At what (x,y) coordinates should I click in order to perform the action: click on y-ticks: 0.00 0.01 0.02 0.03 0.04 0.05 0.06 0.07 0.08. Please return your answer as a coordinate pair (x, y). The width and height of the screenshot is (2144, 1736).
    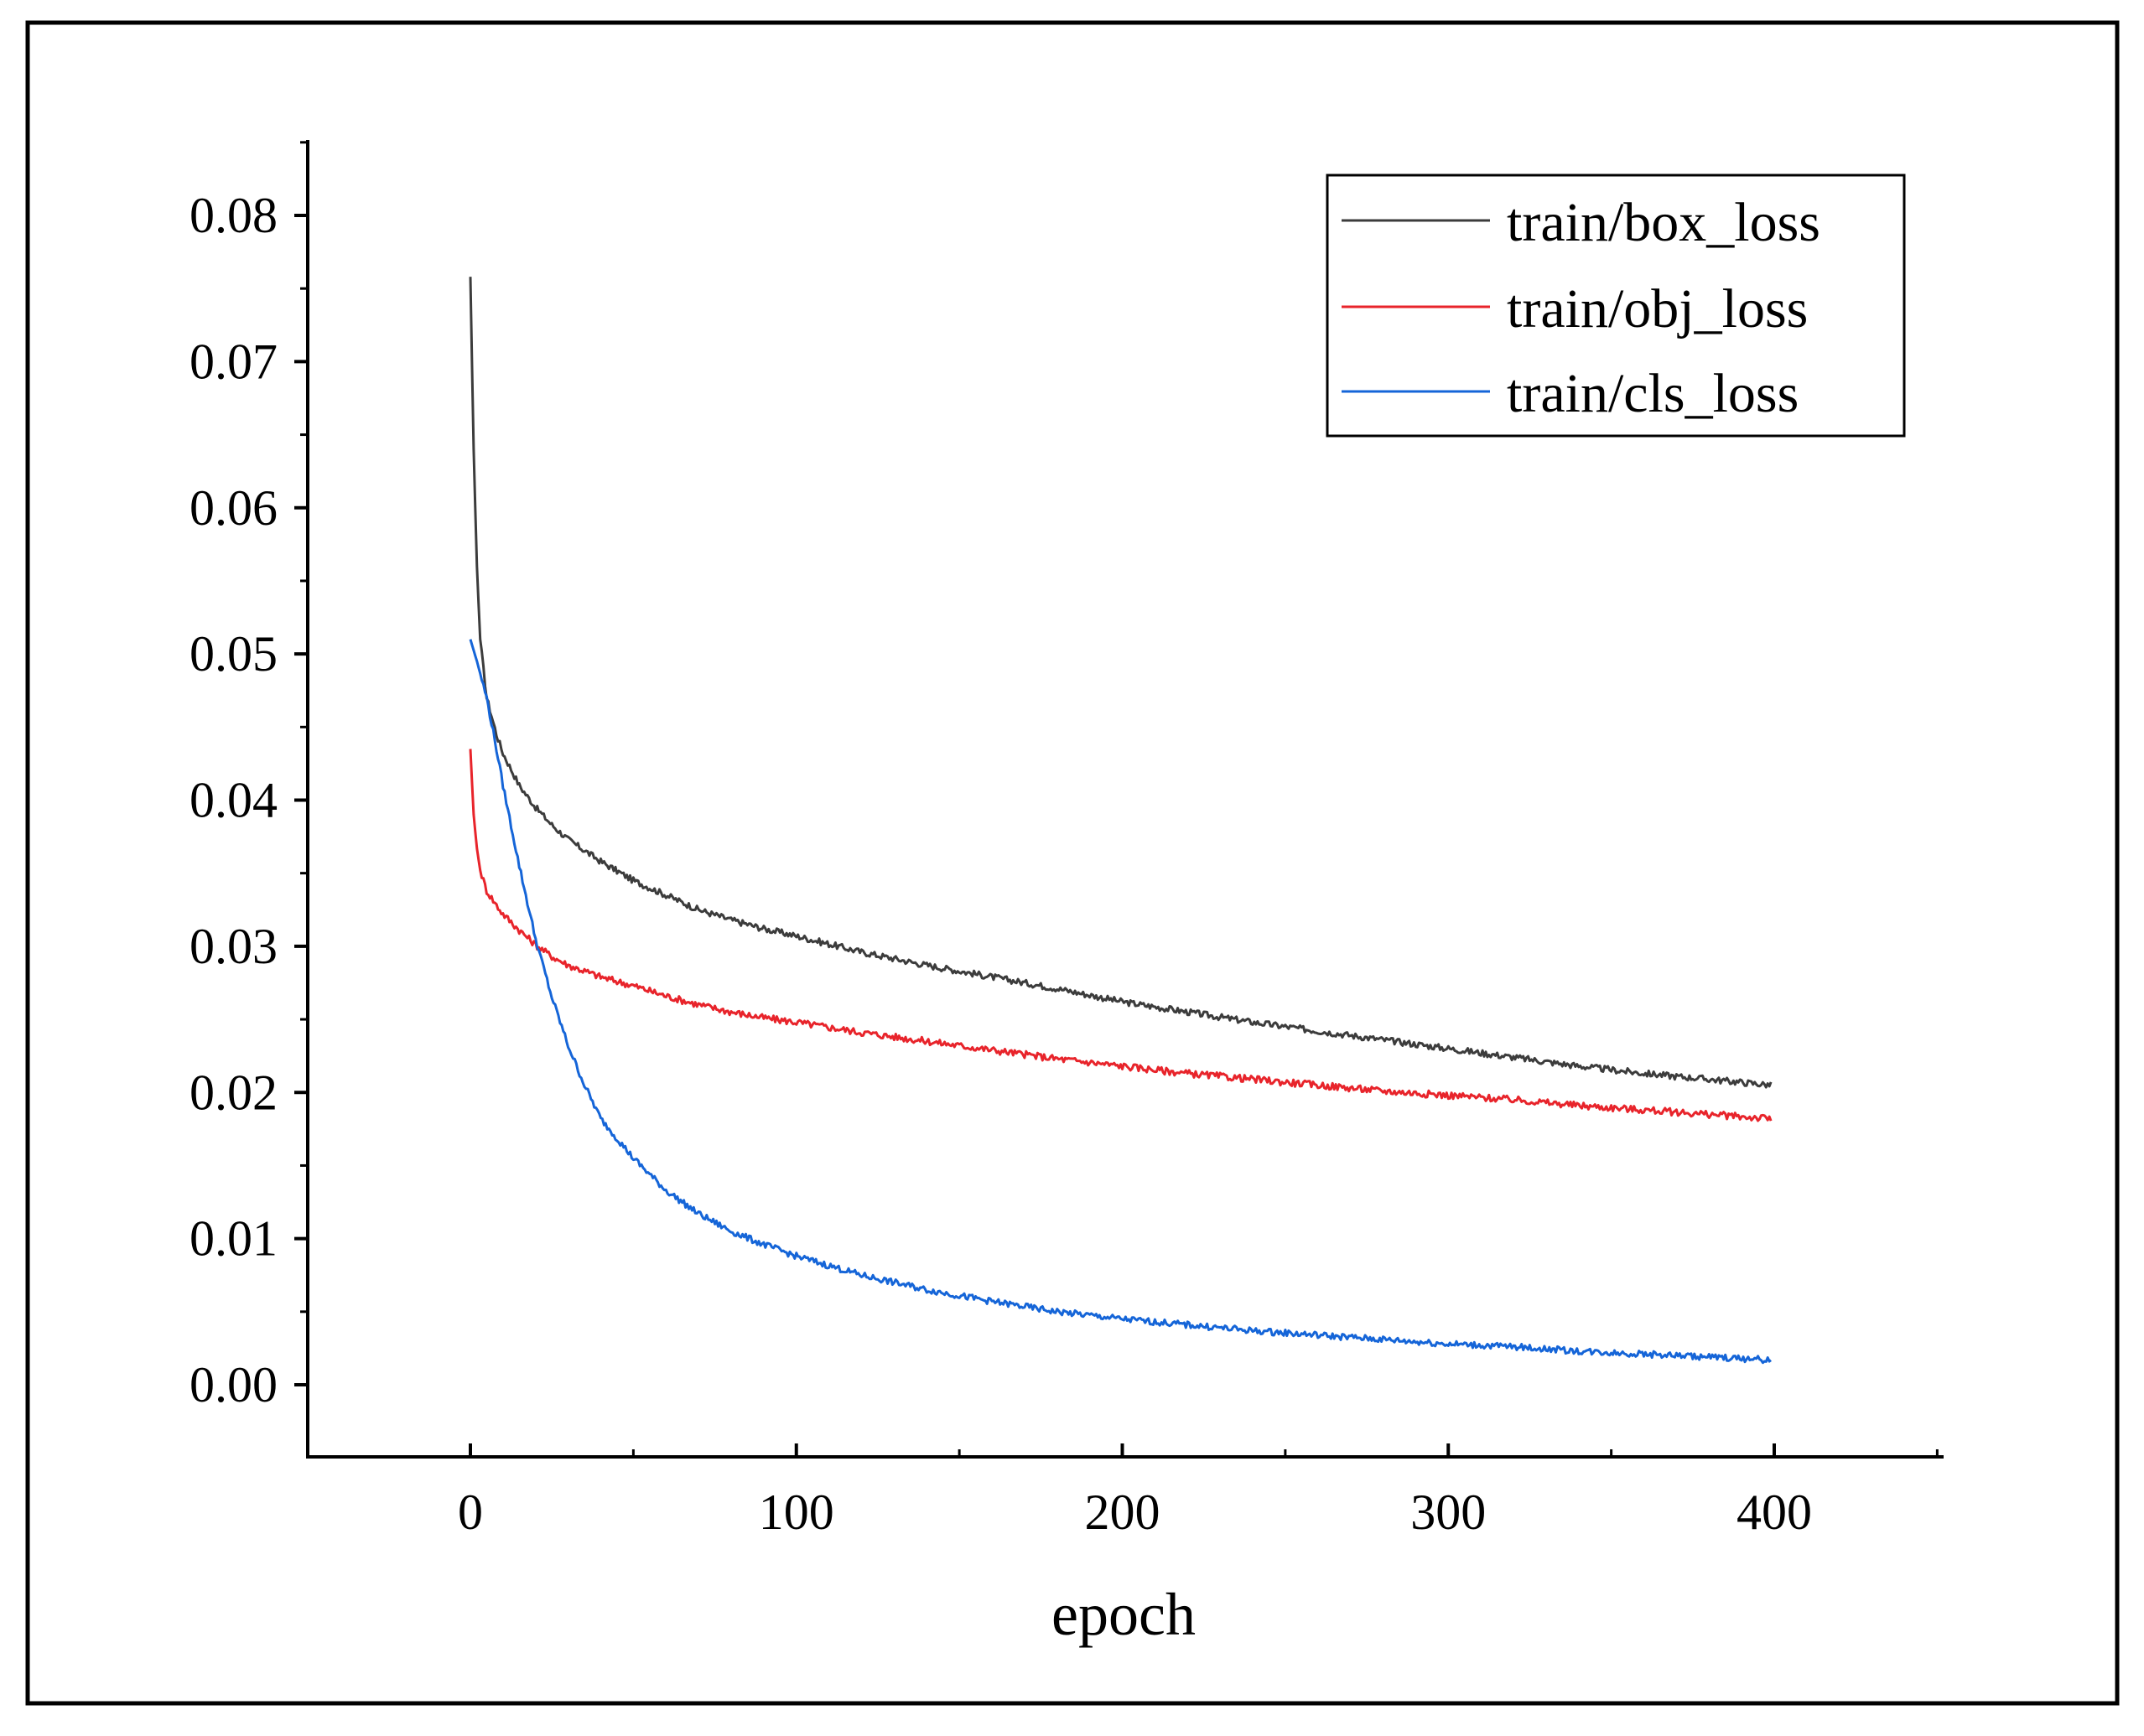
    Looking at the image, I should click on (249, 777).